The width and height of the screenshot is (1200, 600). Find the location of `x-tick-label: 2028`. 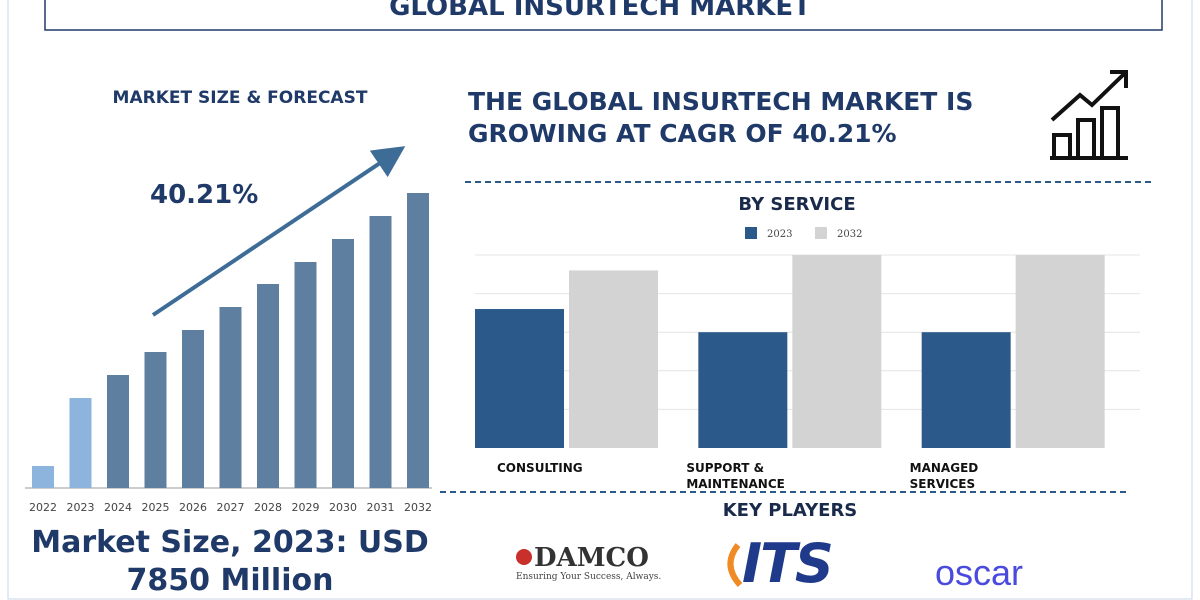

x-tick-label: 2028 is located at coordinates (268, 507).